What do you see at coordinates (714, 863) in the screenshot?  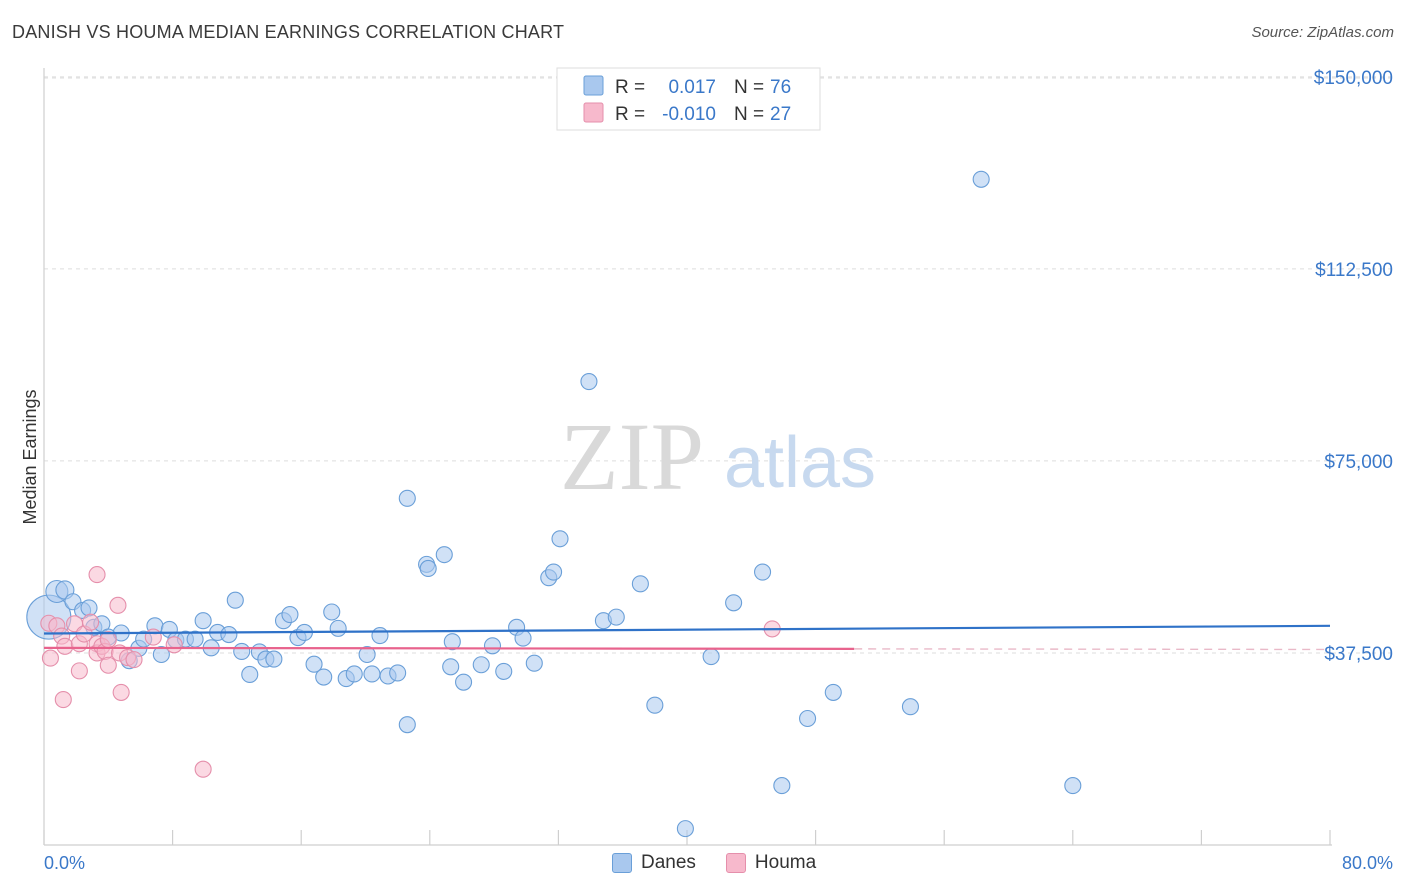 I see `series-legend: Danes Houma` at bounding box center [714, 863].